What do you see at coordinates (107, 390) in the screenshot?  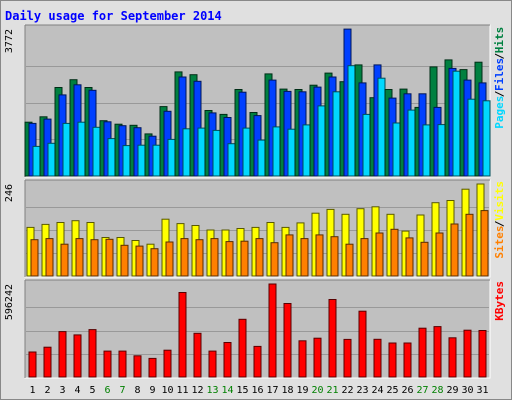 I see `x-tick-label-day-6: 6` at bounding box center [107, 390].